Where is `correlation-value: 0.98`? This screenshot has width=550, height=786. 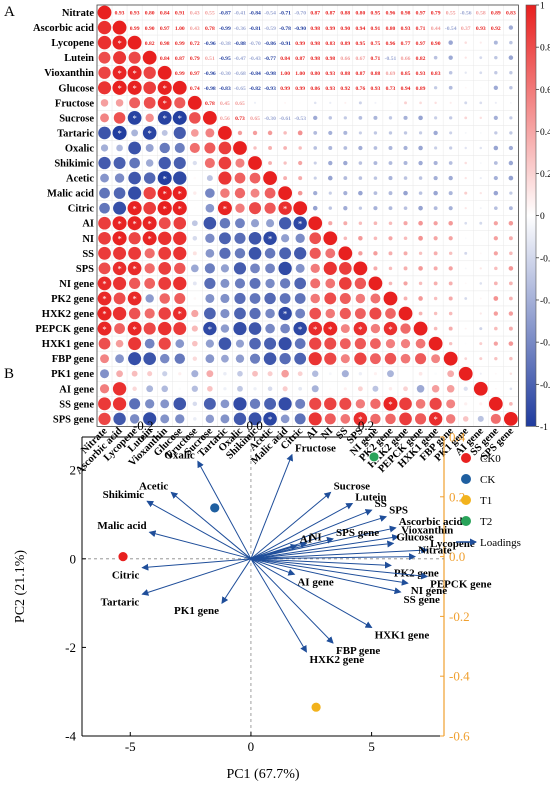 correlation-value: 0.98 is located at coordinates (315, 44).